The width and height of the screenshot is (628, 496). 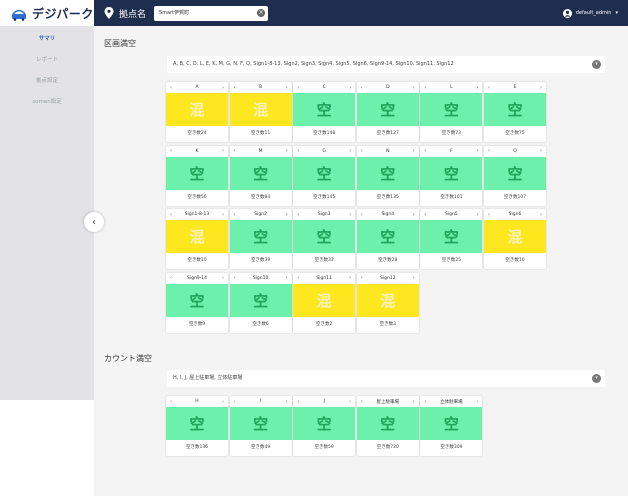 What do you see at coordinates (515, 214) in the screenshot?
I see `card-lot-name: Sign6` at bounding box center [515, 214].